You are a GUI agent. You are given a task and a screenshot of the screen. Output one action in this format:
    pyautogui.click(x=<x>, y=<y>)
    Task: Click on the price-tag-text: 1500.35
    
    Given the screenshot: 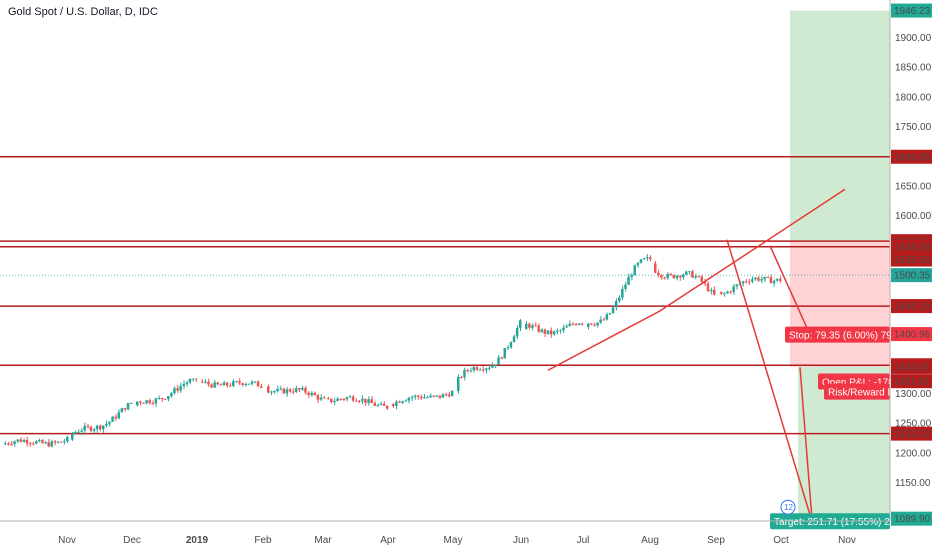 What is the action you would take?
    pyautogui.click(x=912, y=276)
    